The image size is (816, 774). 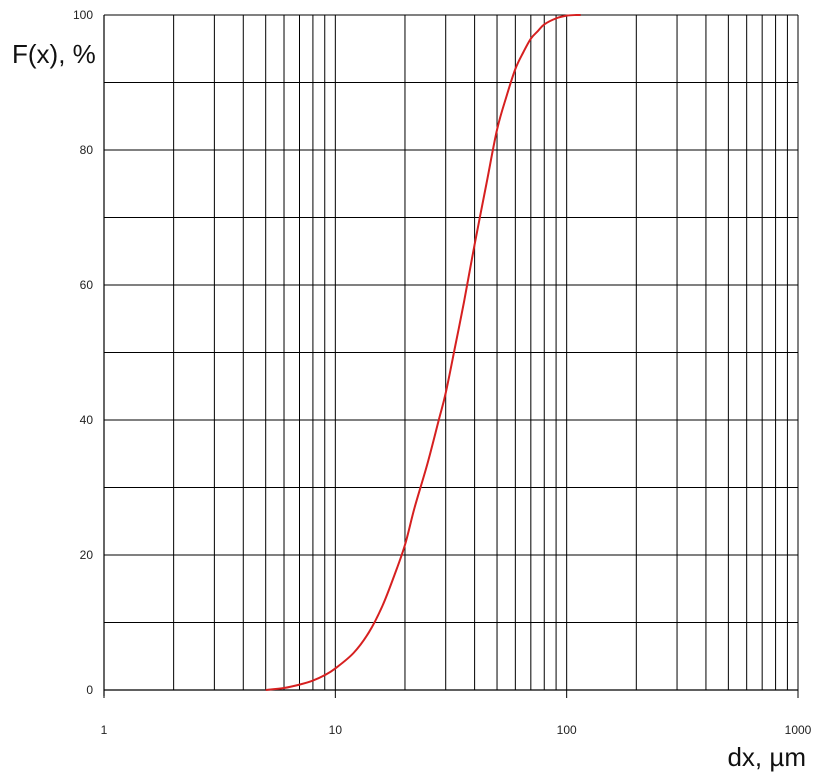 What do you see at coordinates (798, 730) in the screenshot?
I see `x-tick-label: 1000` at bounding box center [798, 730].